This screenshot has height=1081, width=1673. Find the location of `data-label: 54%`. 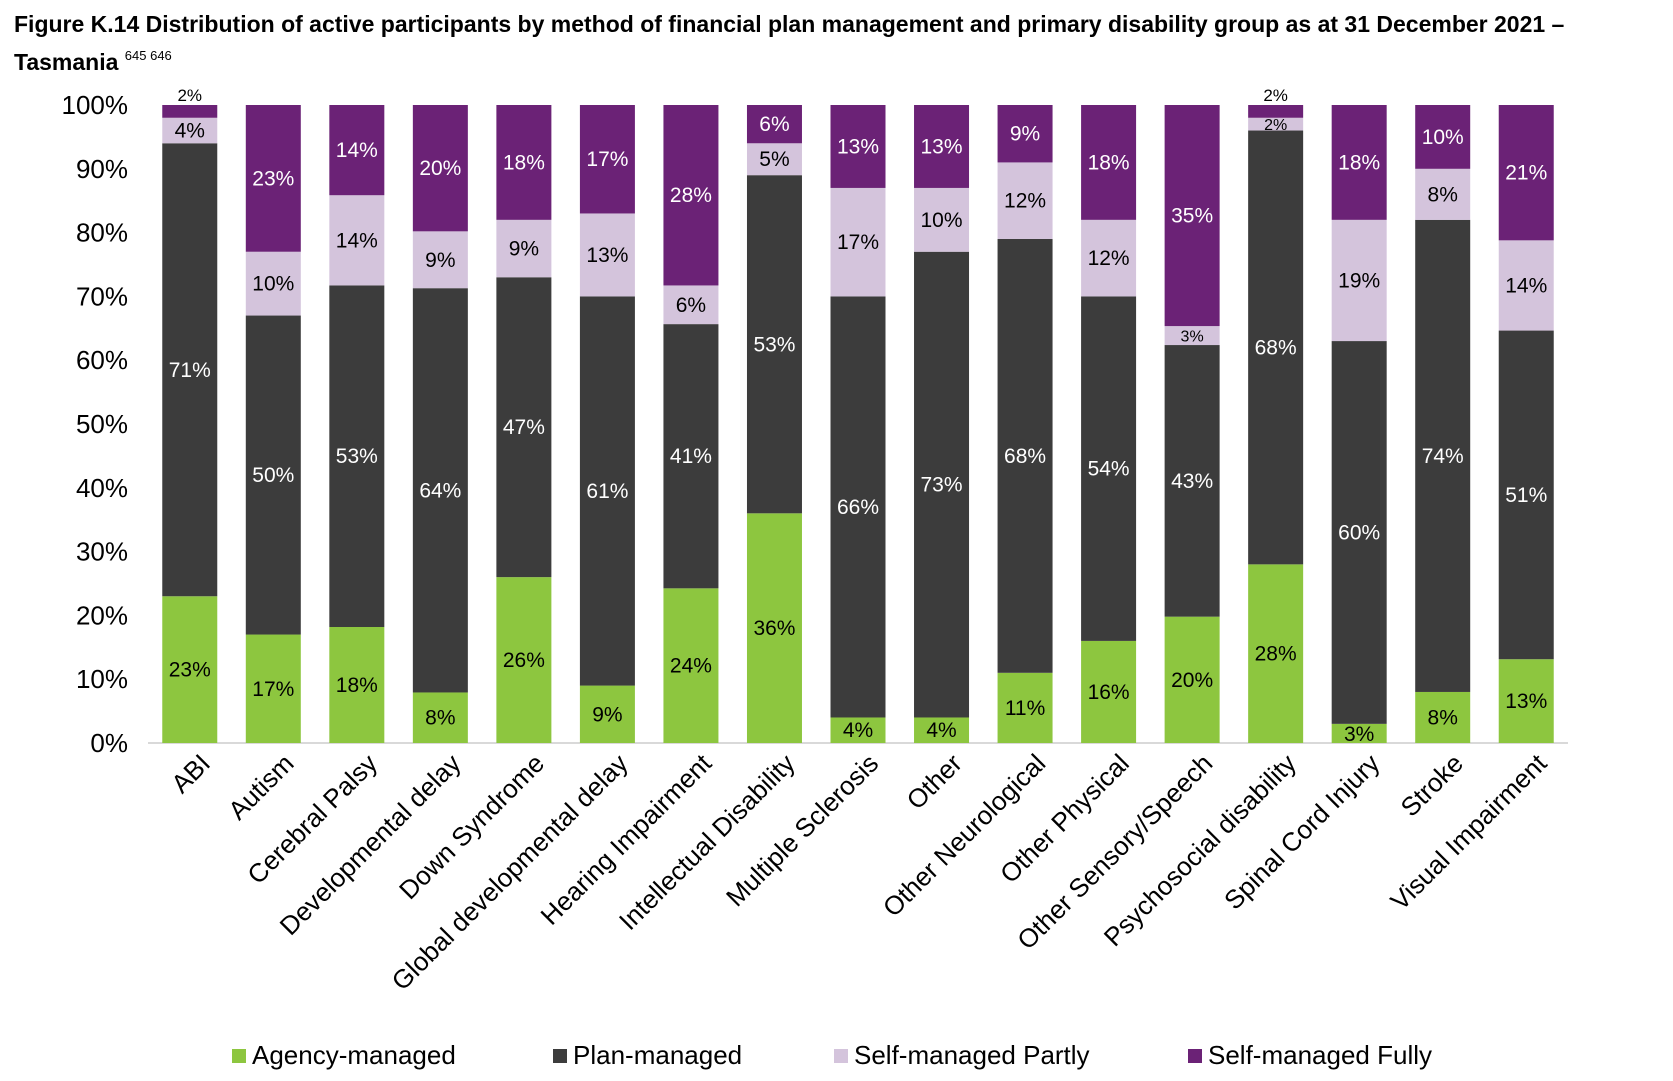

data-label: 54% is located at coordinates (1109, 469).